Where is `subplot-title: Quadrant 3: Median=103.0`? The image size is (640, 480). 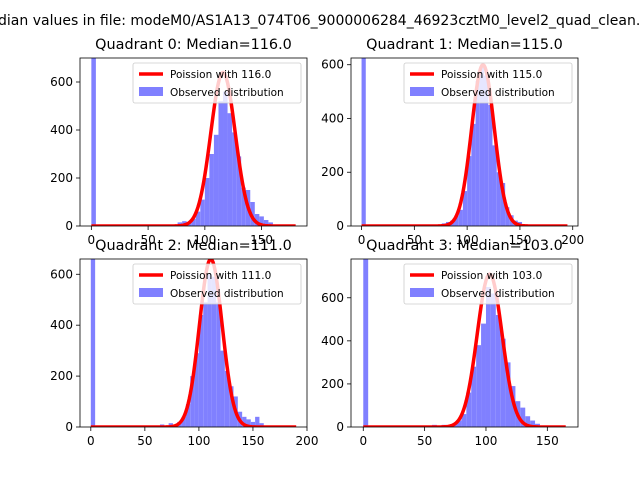
subplot-title: Quadrant 3: Median=103.0 is located at coordinates (464, 246).